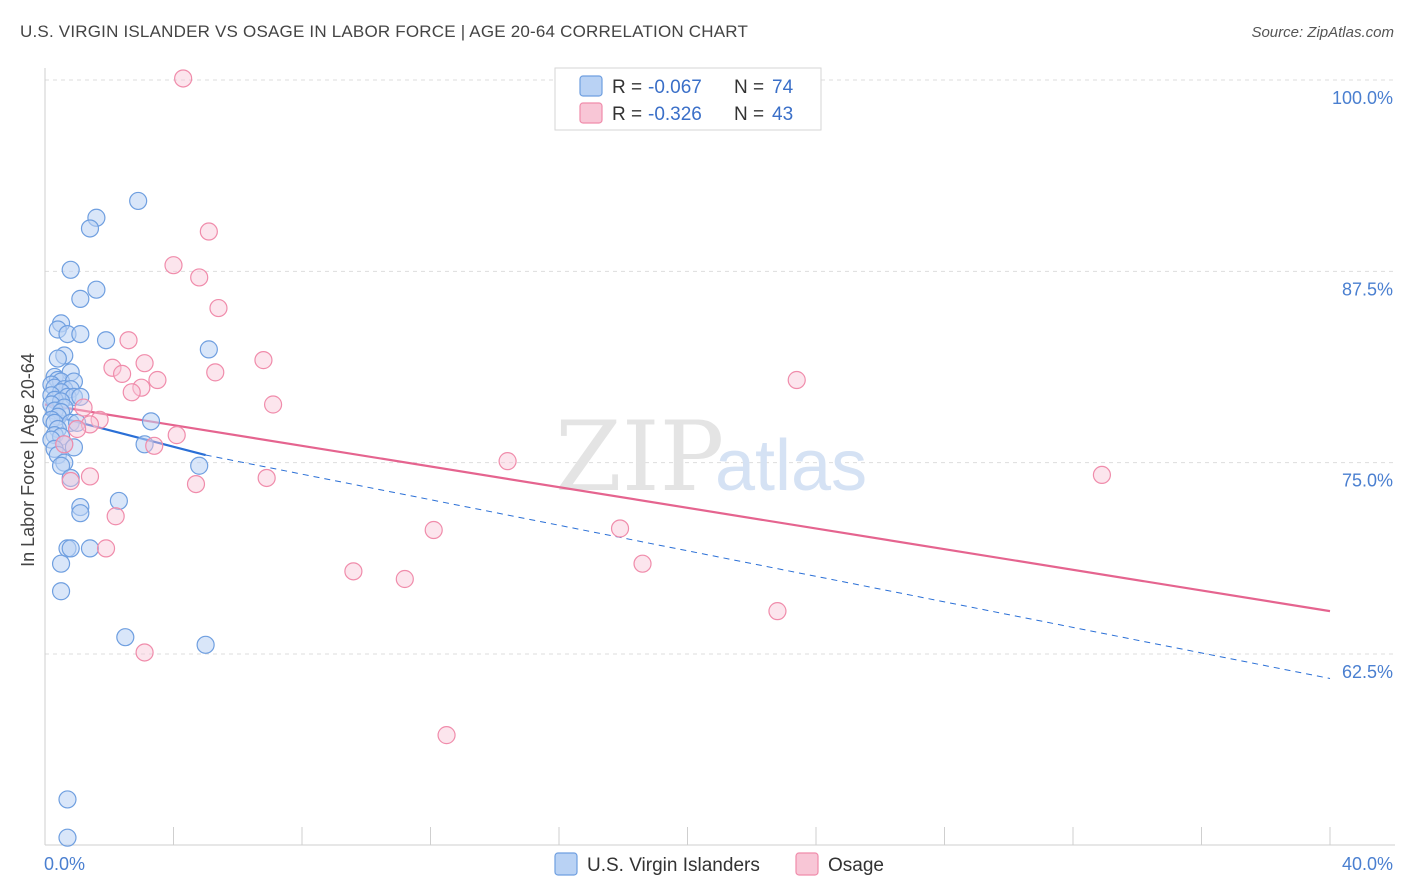 The width and height of the screenshot is (1406, 892). I want to click on legend-n-label-1: N =, so click(749, 87).